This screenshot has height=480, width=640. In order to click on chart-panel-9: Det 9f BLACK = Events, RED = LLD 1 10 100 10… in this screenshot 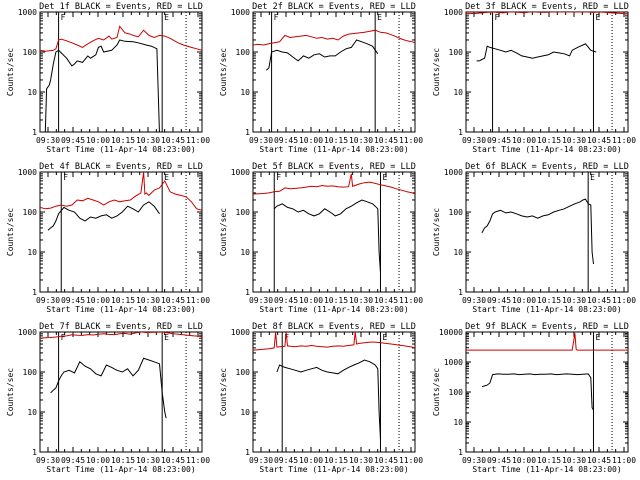, I will do `click(534, 398)`.